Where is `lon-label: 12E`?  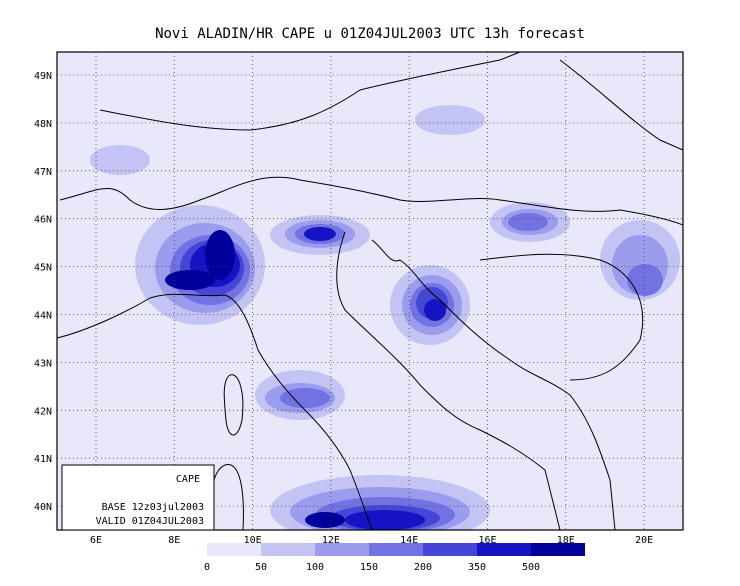
lon-label: 12E is located at coordinates (331, 540).